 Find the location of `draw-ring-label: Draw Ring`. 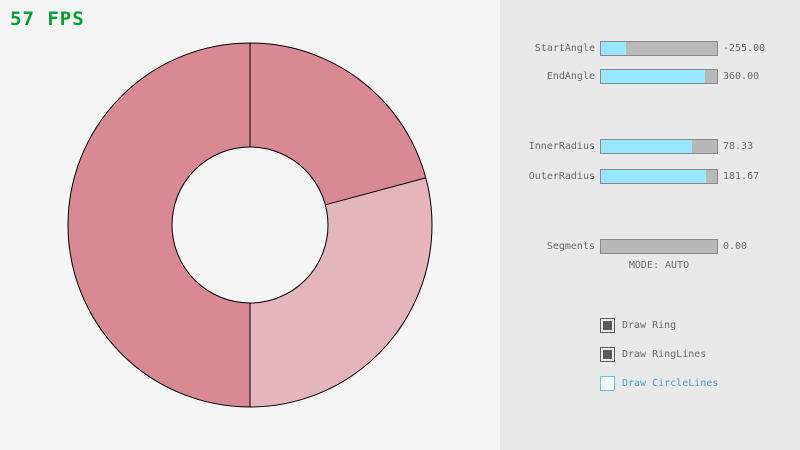

draw-ring-label: Draw Ring is located at coordinates (649, 325).